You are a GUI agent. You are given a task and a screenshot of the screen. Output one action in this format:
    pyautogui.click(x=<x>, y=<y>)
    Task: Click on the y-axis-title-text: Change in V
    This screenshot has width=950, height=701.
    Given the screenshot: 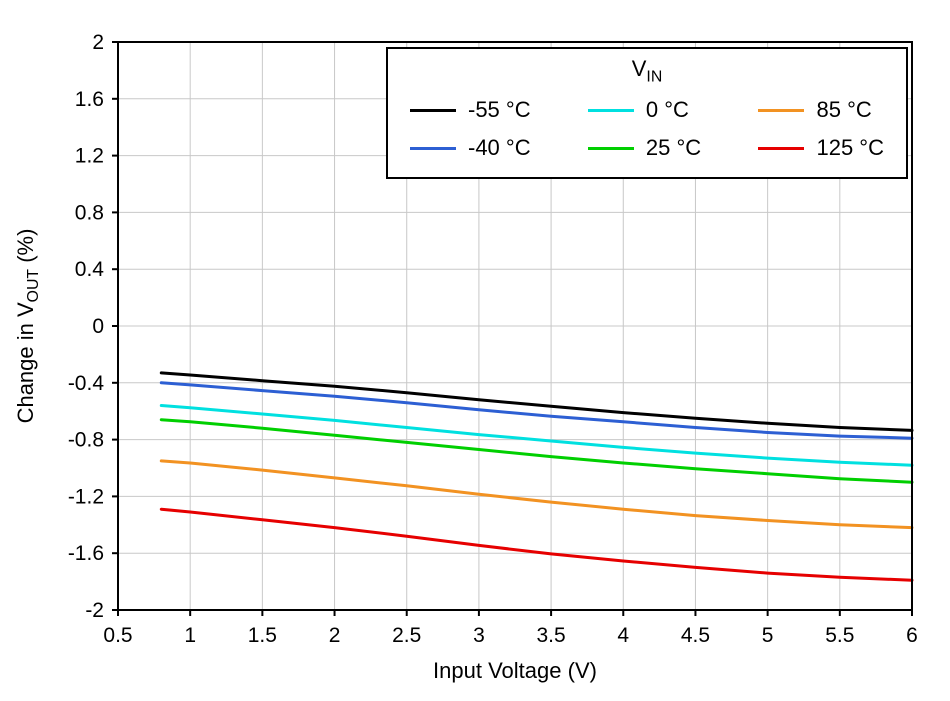 What is the action you would take?
    pyautogui.click(x=25, y=363)
    